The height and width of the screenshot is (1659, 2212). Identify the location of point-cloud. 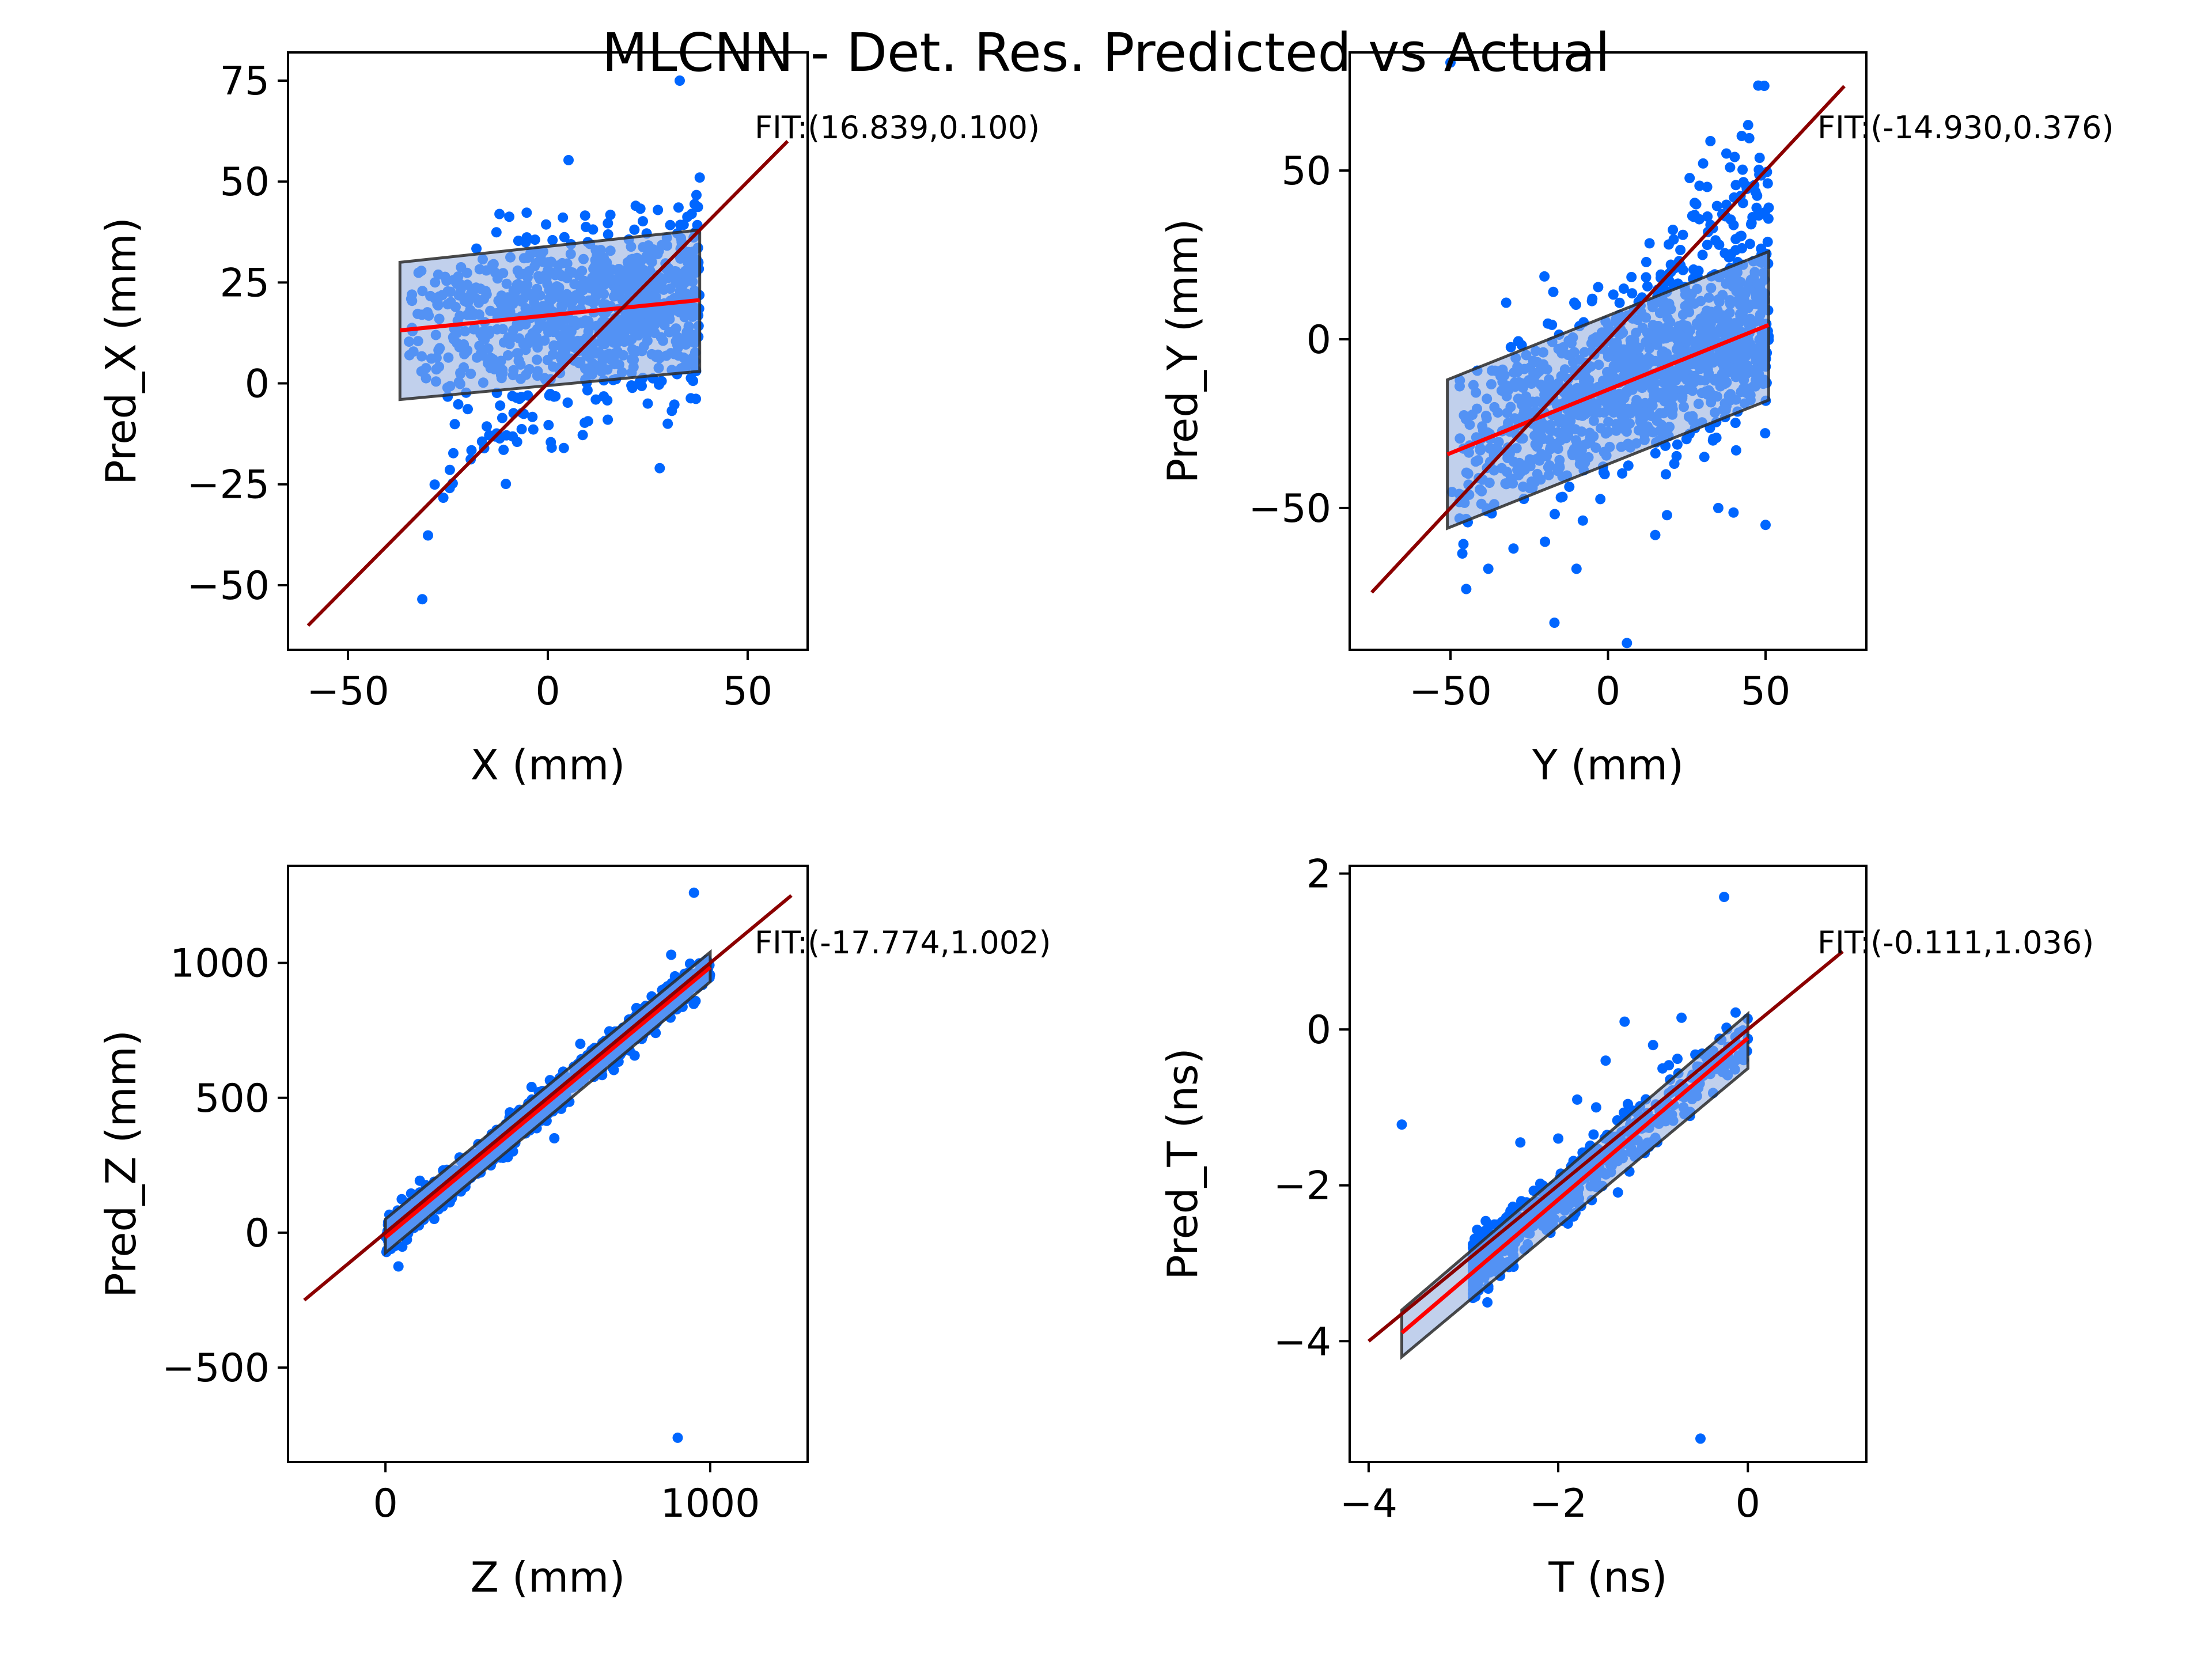
(554, 380).